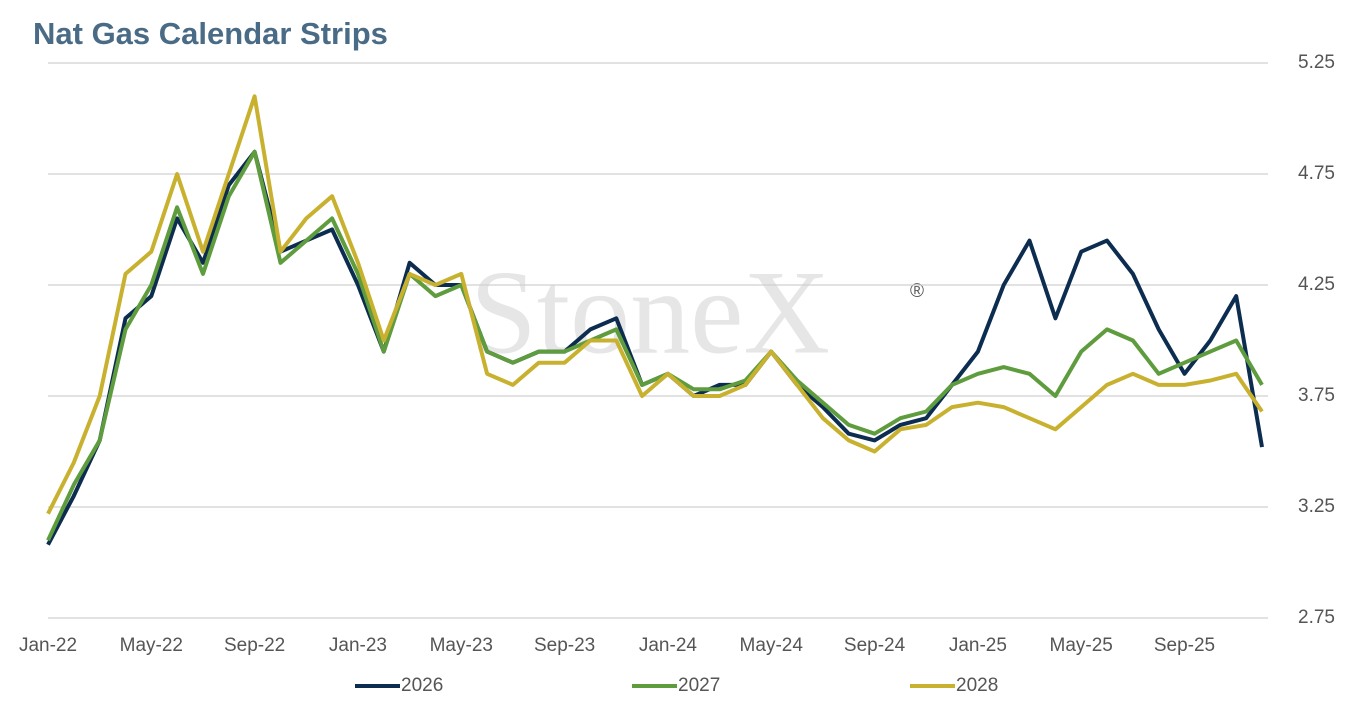 The height and width of the screenshot is (707, 1350). What do you see at coordinates (564, 645) in the screenshot?
I see `x-tick-label: Sep-23` at bounding box center [564, 645].